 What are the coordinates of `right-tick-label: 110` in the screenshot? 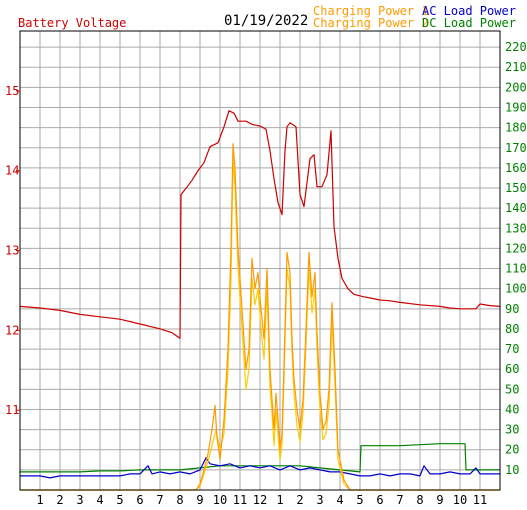 It's located at (516, 269).